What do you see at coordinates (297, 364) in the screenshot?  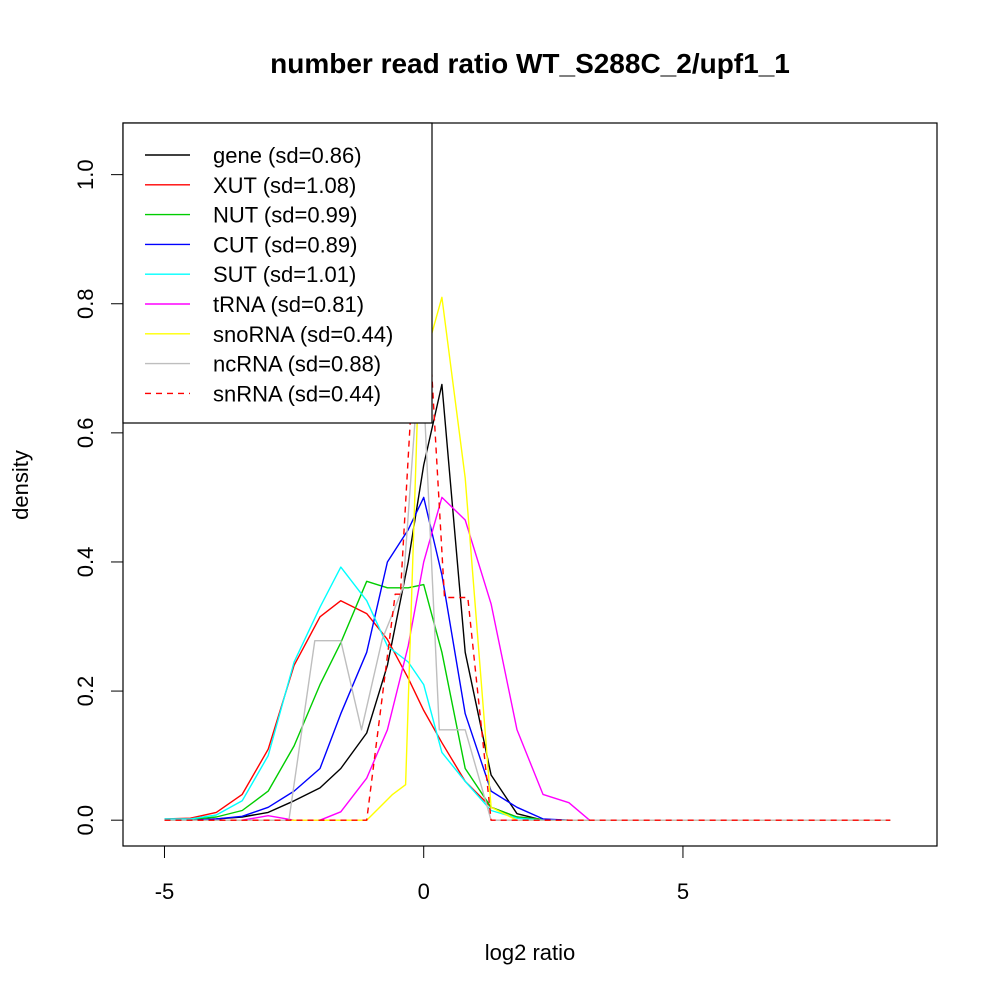 I see `legend-label: ncRNA (sd=0.88)` at bounding box center [297, 364].